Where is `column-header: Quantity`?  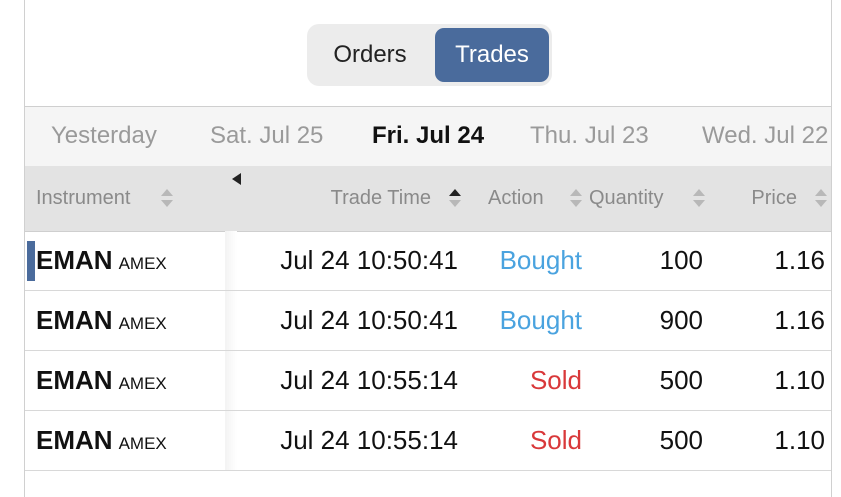 column-header: Quantity is located at coordinates (626, 198).